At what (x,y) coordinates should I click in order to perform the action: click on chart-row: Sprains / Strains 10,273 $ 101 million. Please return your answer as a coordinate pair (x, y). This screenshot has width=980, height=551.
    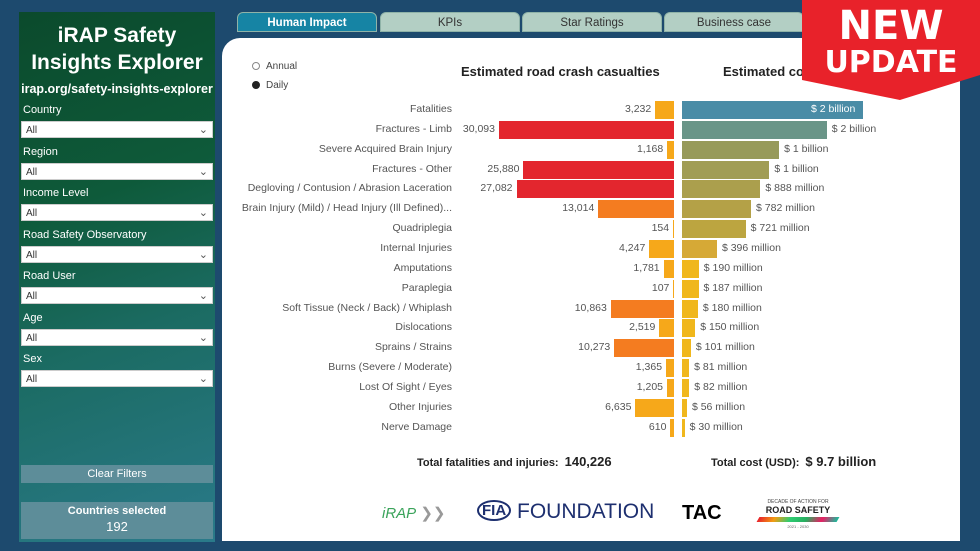
    Looking at the image, I should click on (591, 348).